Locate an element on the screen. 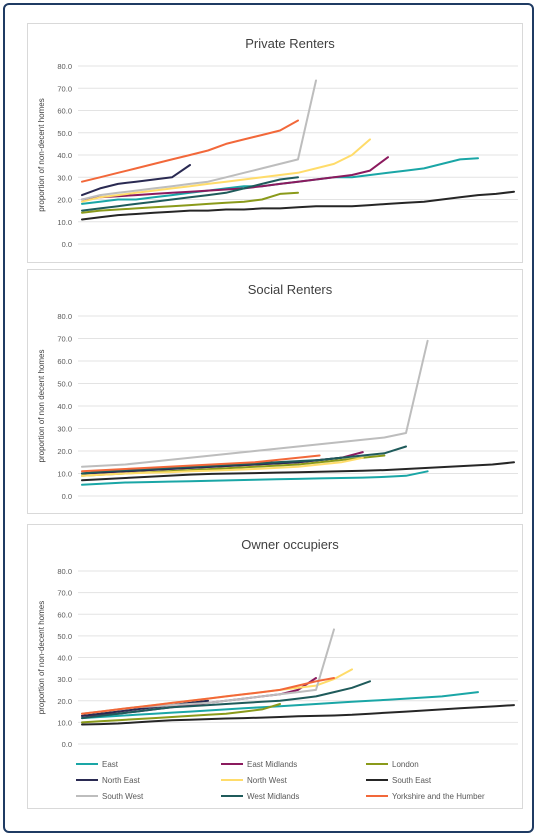  legend-item-north-west: North West is located at coordinates (254, 780).